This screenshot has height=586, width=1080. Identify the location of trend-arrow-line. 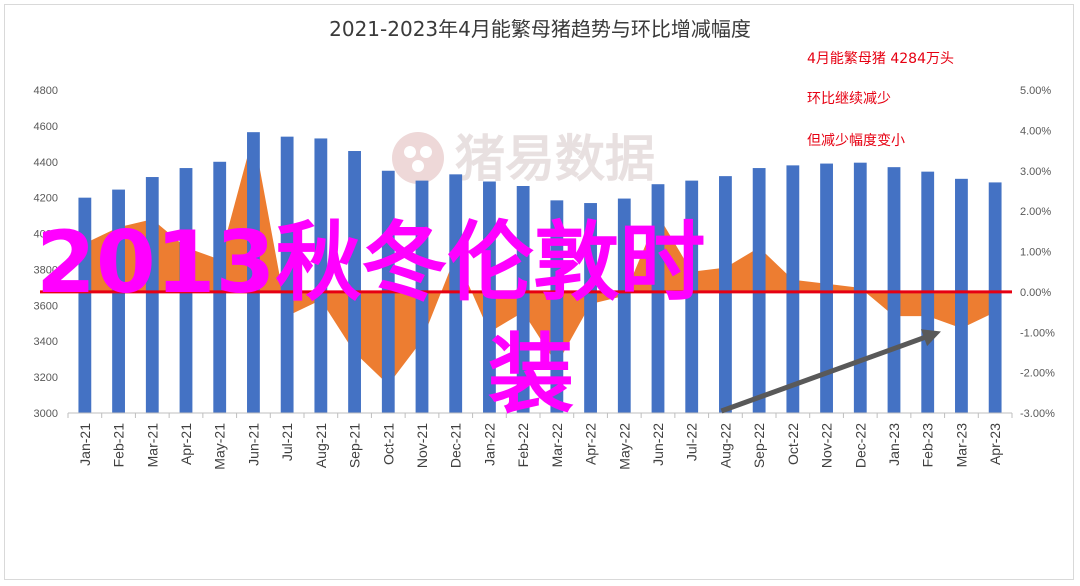
(827, 372).